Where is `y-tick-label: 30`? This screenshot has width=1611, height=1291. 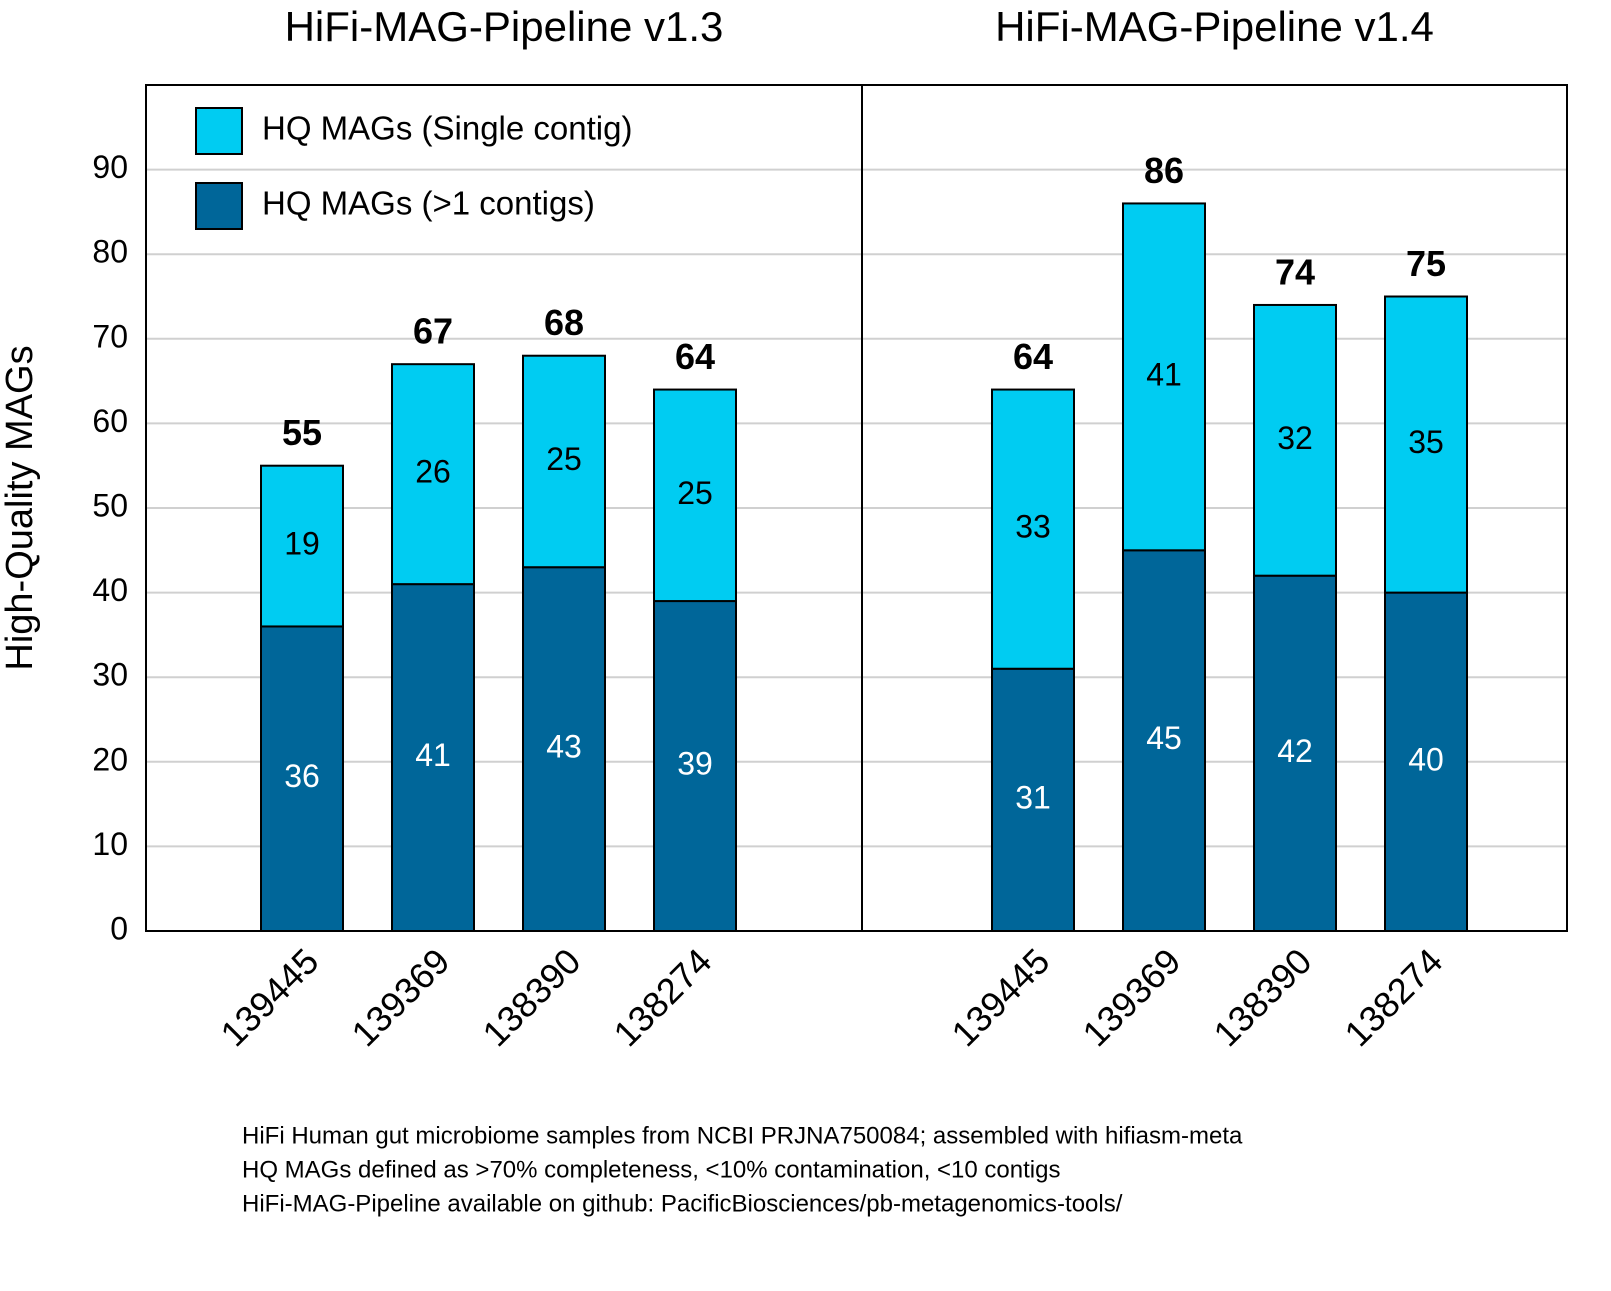 y-tick-label: 30 is located at coordinates (110, 675).